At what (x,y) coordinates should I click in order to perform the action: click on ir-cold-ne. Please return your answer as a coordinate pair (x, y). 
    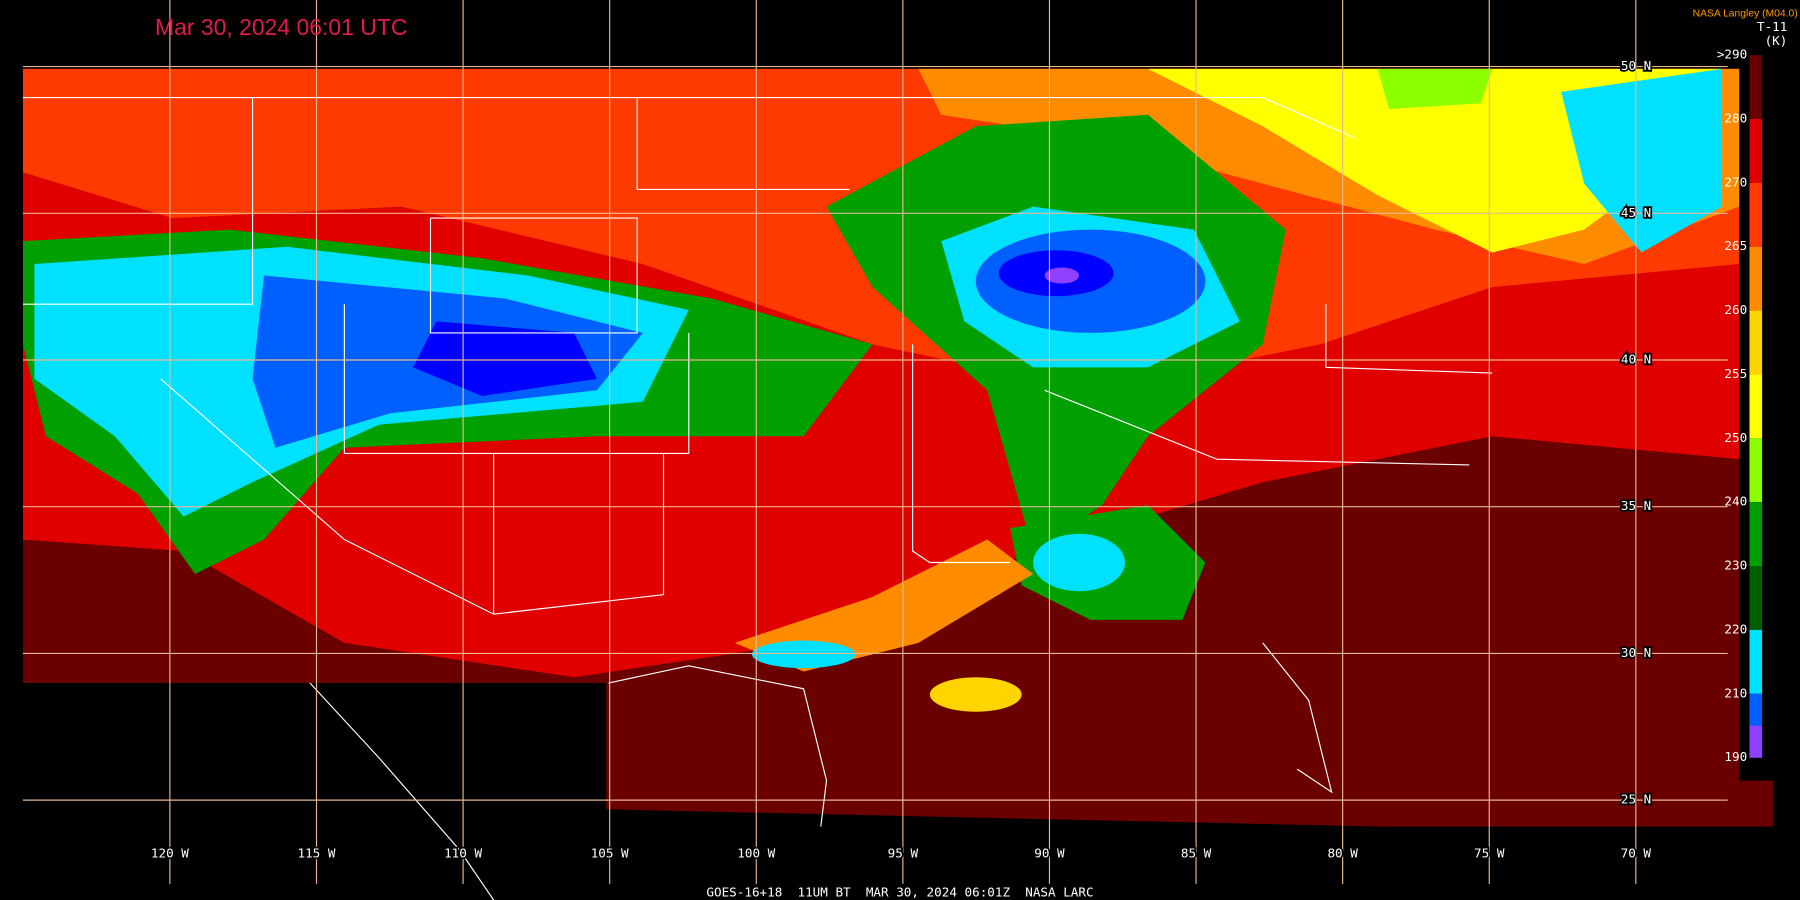
    Looking at the image, I should click on (1641, 160).